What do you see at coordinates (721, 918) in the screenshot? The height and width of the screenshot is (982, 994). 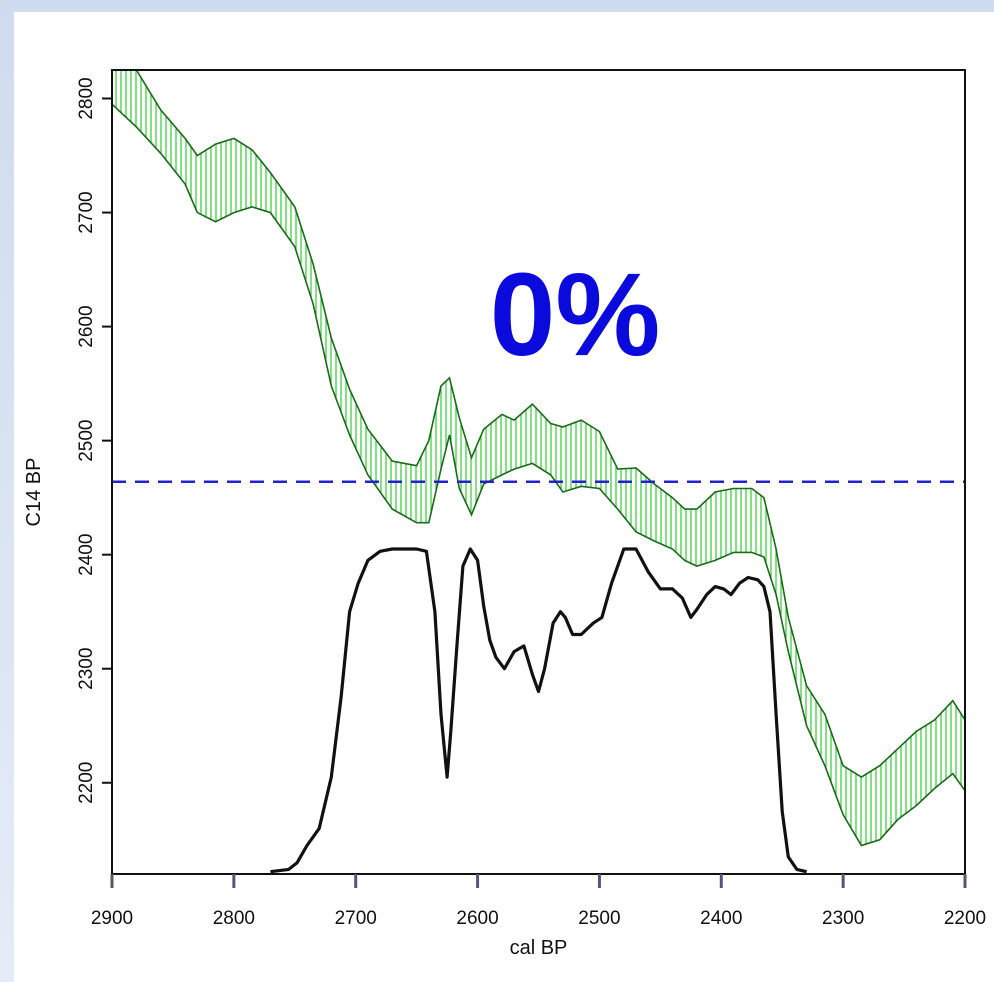 I see `x-tick-label: 2400` at bounding box center [721, 918].